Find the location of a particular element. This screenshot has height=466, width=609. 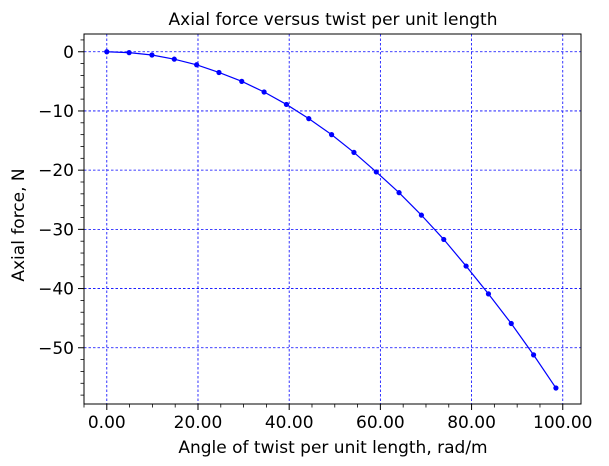

x-tick-label: 80.00 is located at coordinates (471, 423).